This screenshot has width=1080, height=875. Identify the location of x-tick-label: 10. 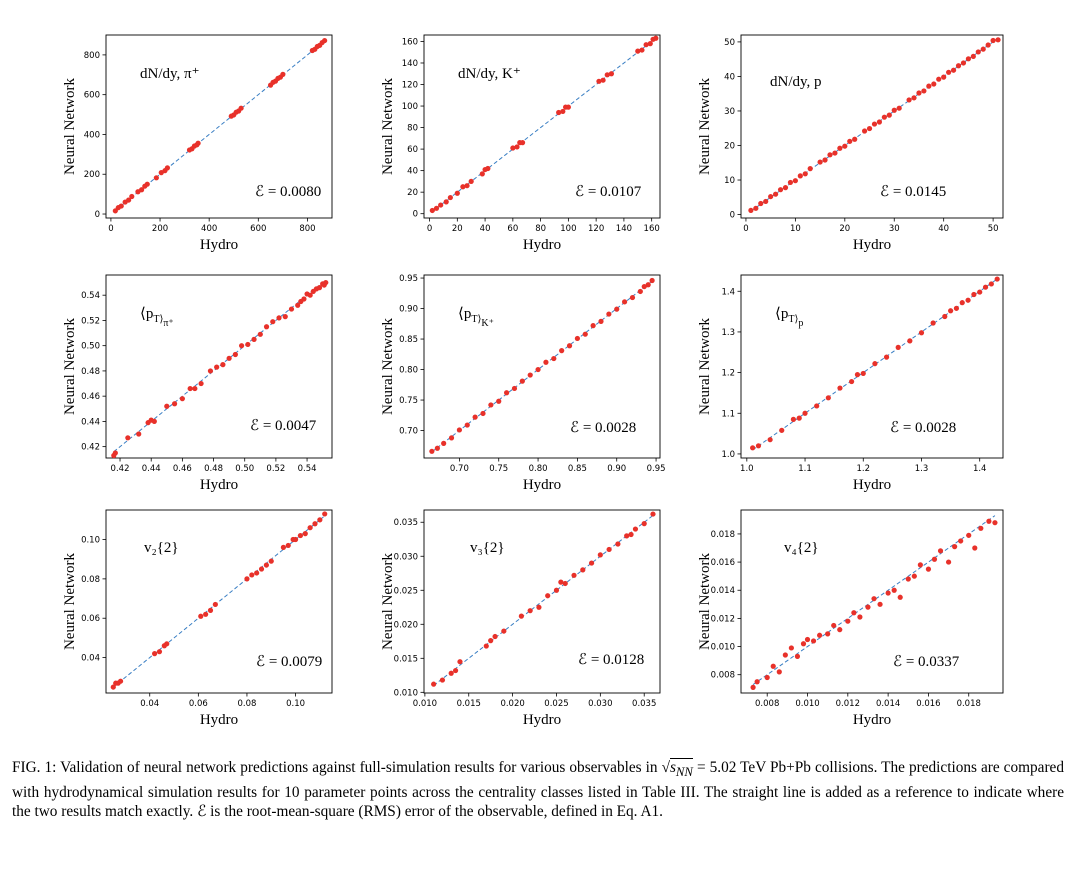
(795, 229).